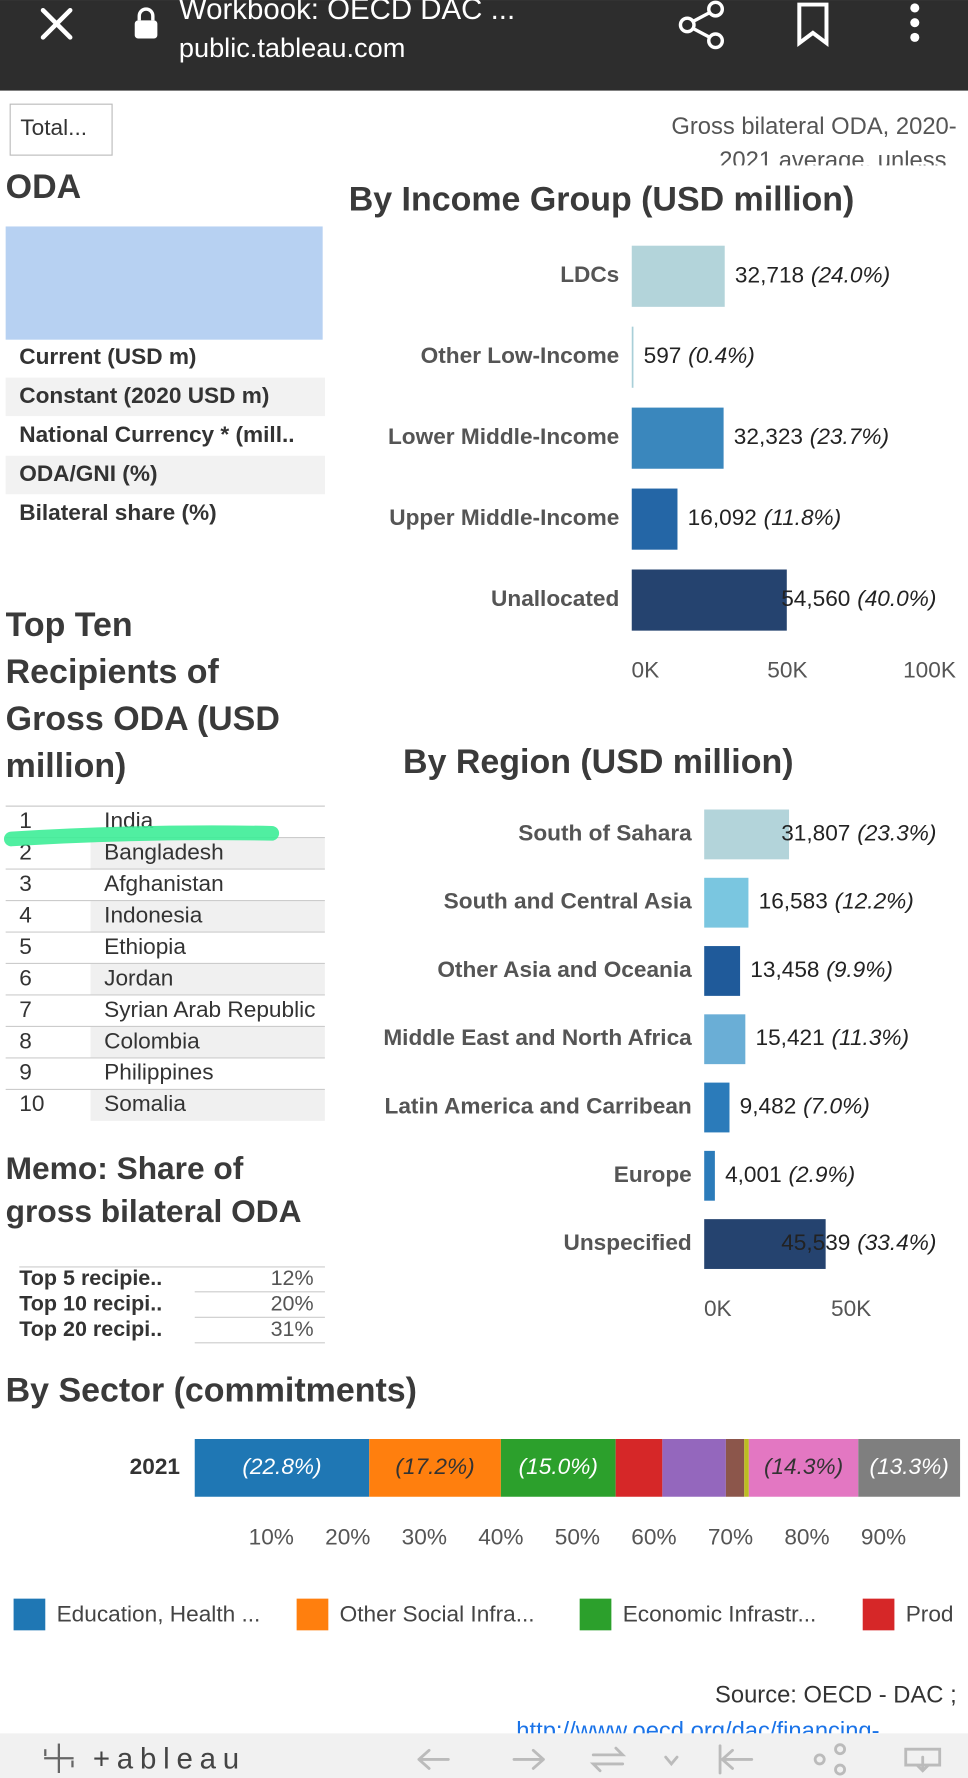  What do you see at coordinates (803, 517) in the screenshot?
I see `value-share: (11.8%)` at bounding box center [803, 517].